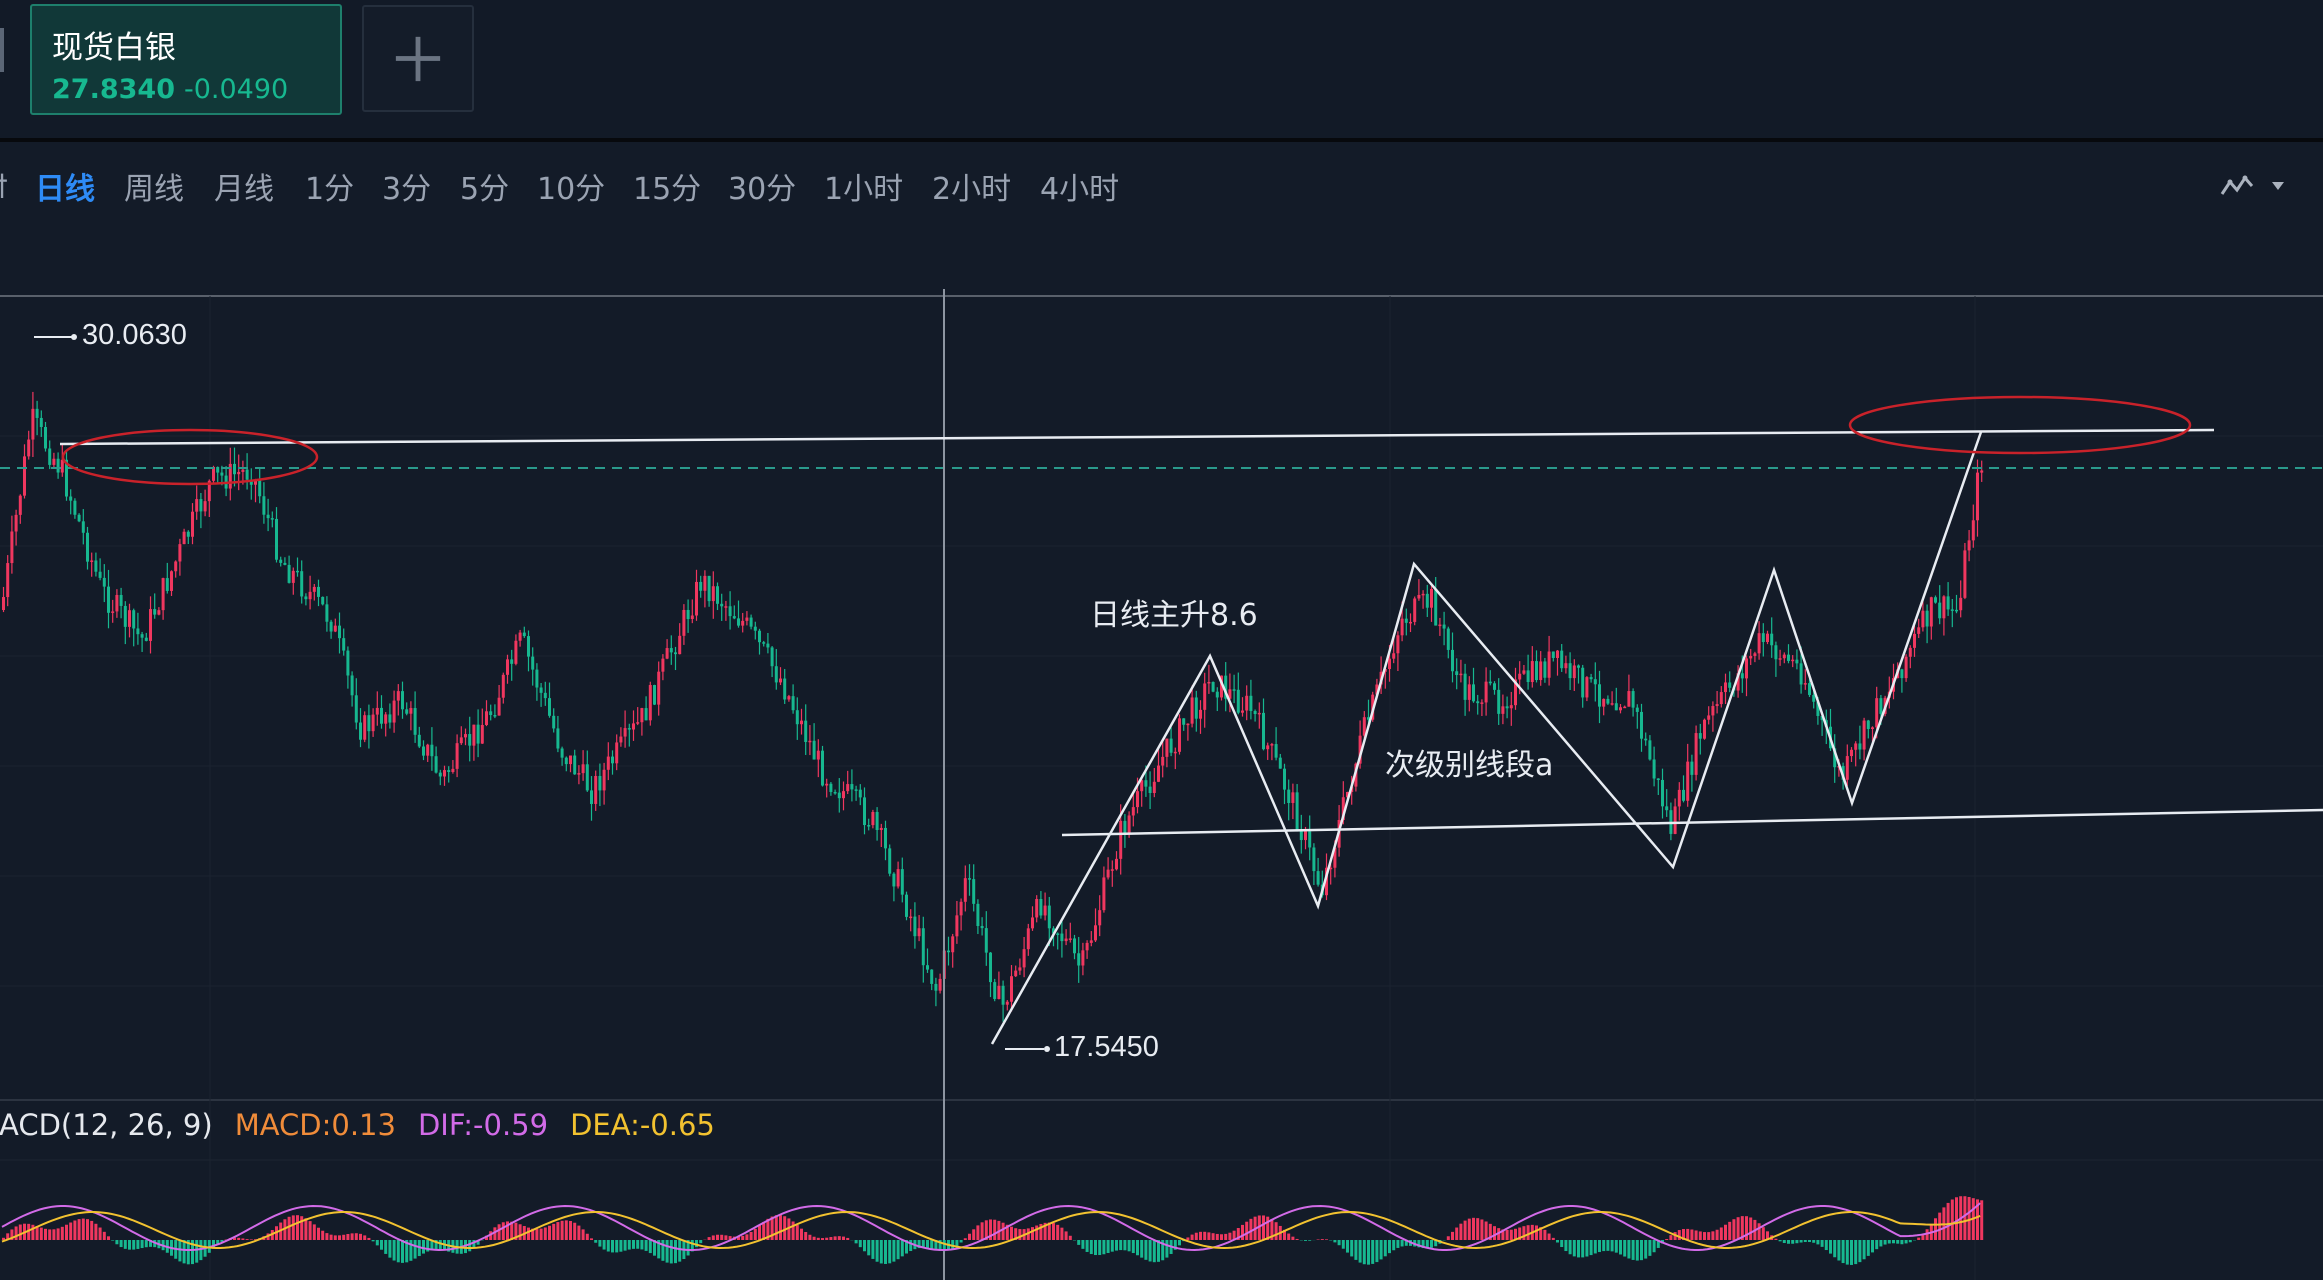 The image size is (2323, 1280). I want to click on tab-15min: 15分, so click(667, 189).